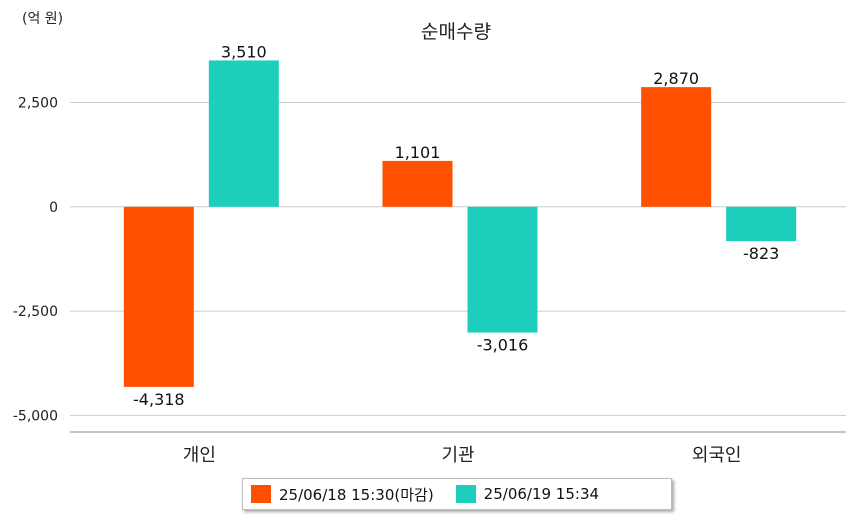 The height and width of the screenshot is (520, 854). I want to click on x-tick-label: 외국인, so click(717, 455).